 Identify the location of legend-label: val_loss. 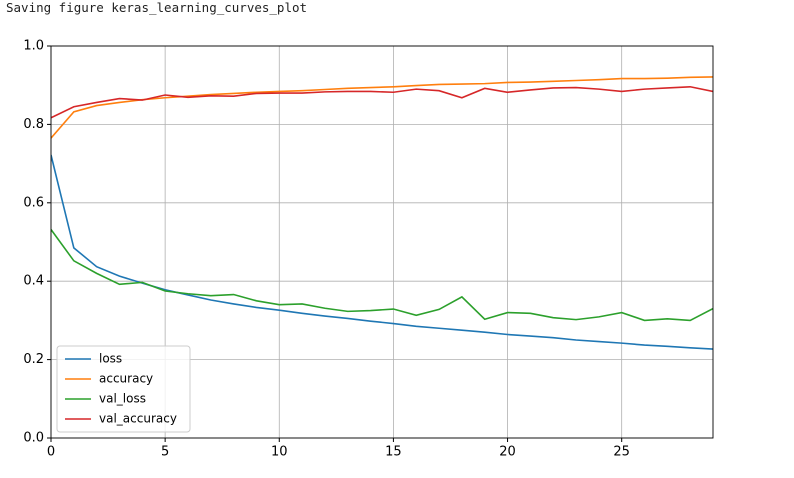
(122, 399).